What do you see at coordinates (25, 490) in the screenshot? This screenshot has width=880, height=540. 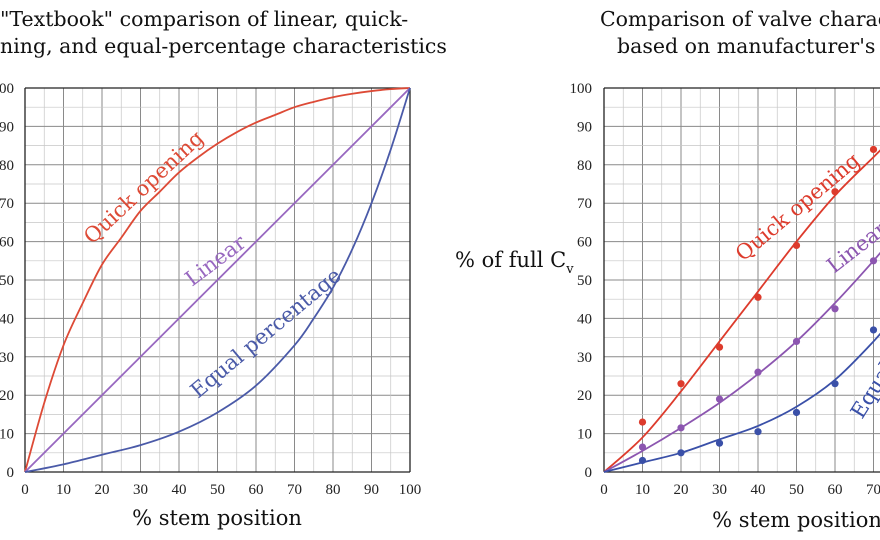 I see `left-x-tick-label: 0` at bounding box center [25, 490].